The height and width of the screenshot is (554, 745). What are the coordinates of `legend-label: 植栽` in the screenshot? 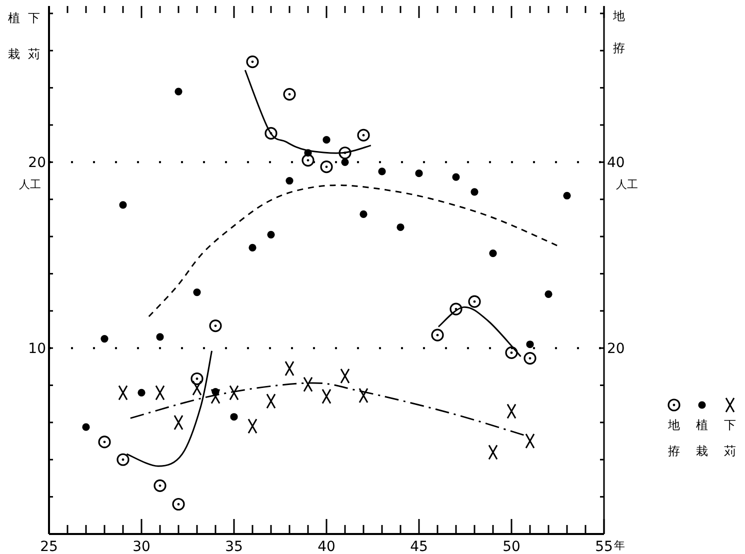 It's located at (702, 438).